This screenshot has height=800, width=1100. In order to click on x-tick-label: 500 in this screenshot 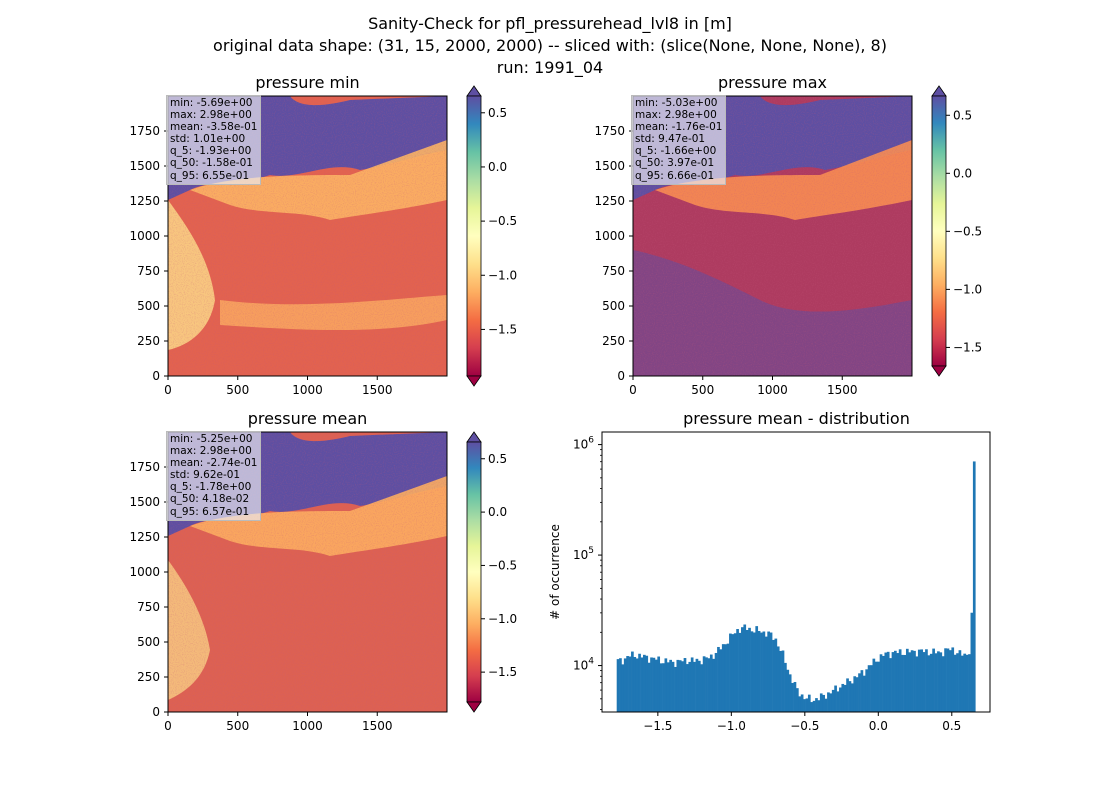, I will do `click(702, 390)`.